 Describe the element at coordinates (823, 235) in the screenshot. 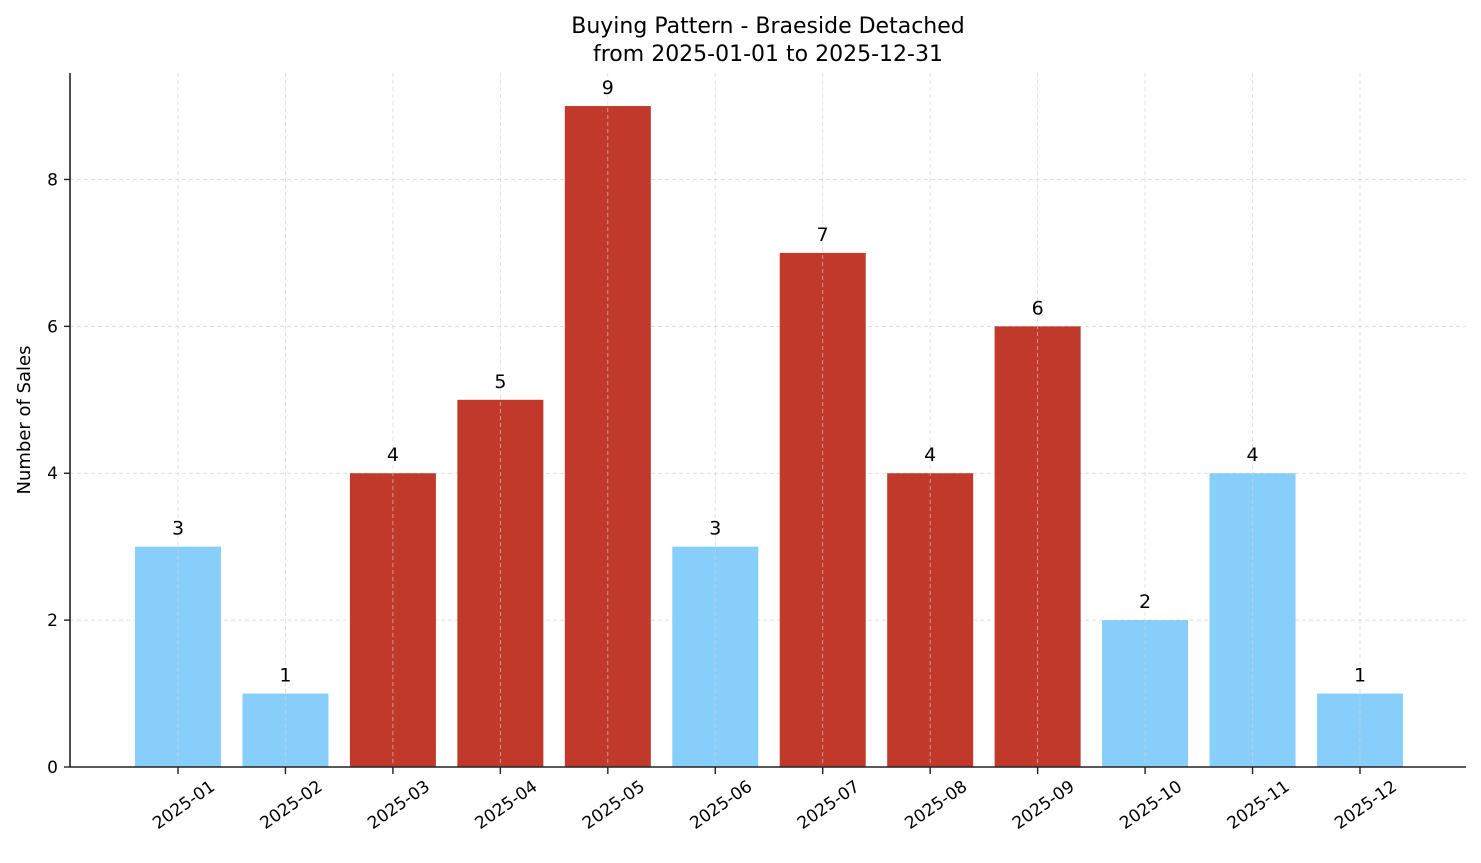

I see `bar-value-label: 7` at that location.